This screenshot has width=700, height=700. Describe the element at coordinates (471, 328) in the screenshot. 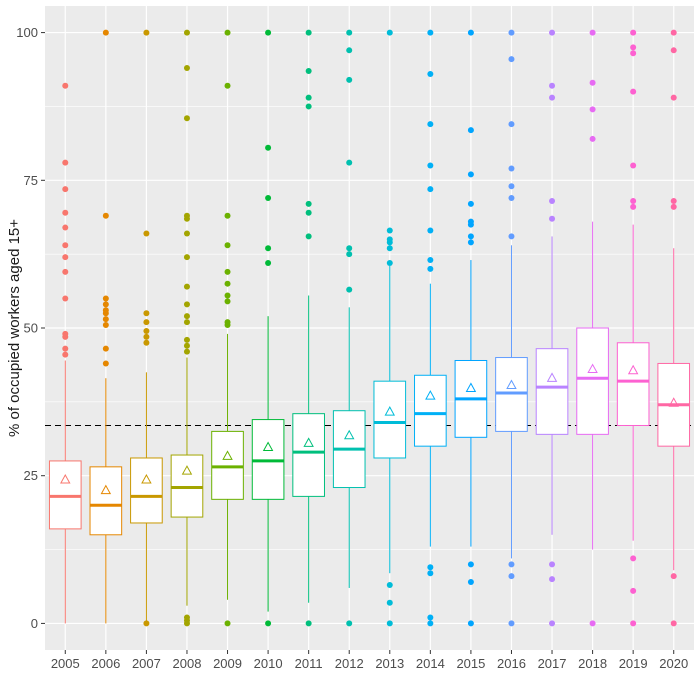

I see `box-2015` at that location.